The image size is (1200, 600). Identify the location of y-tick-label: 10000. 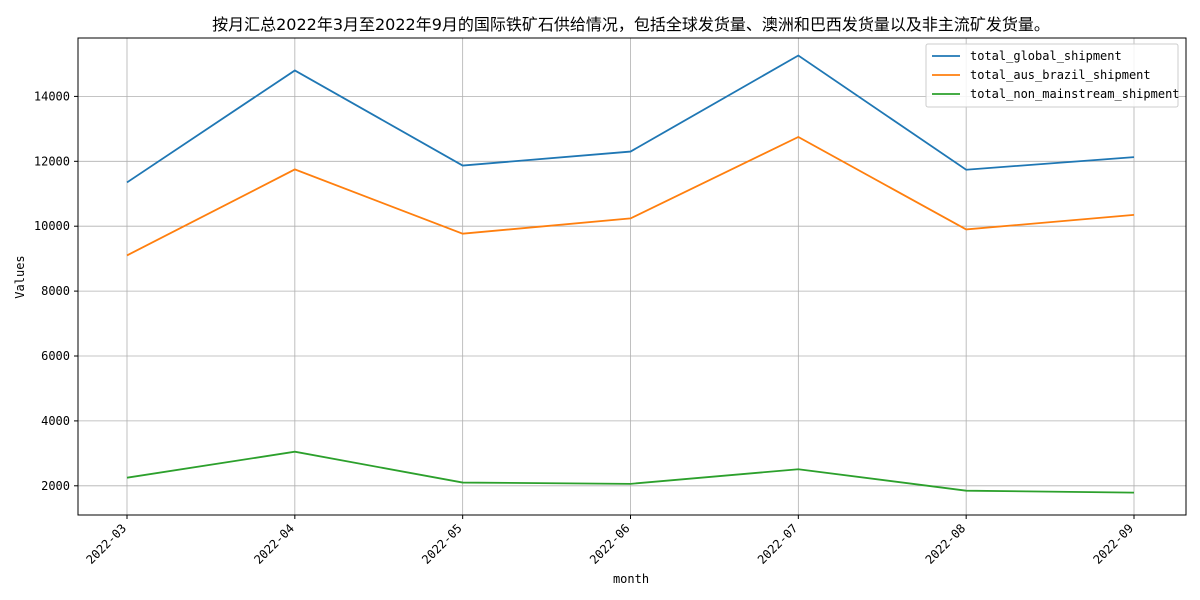
(52, 226).